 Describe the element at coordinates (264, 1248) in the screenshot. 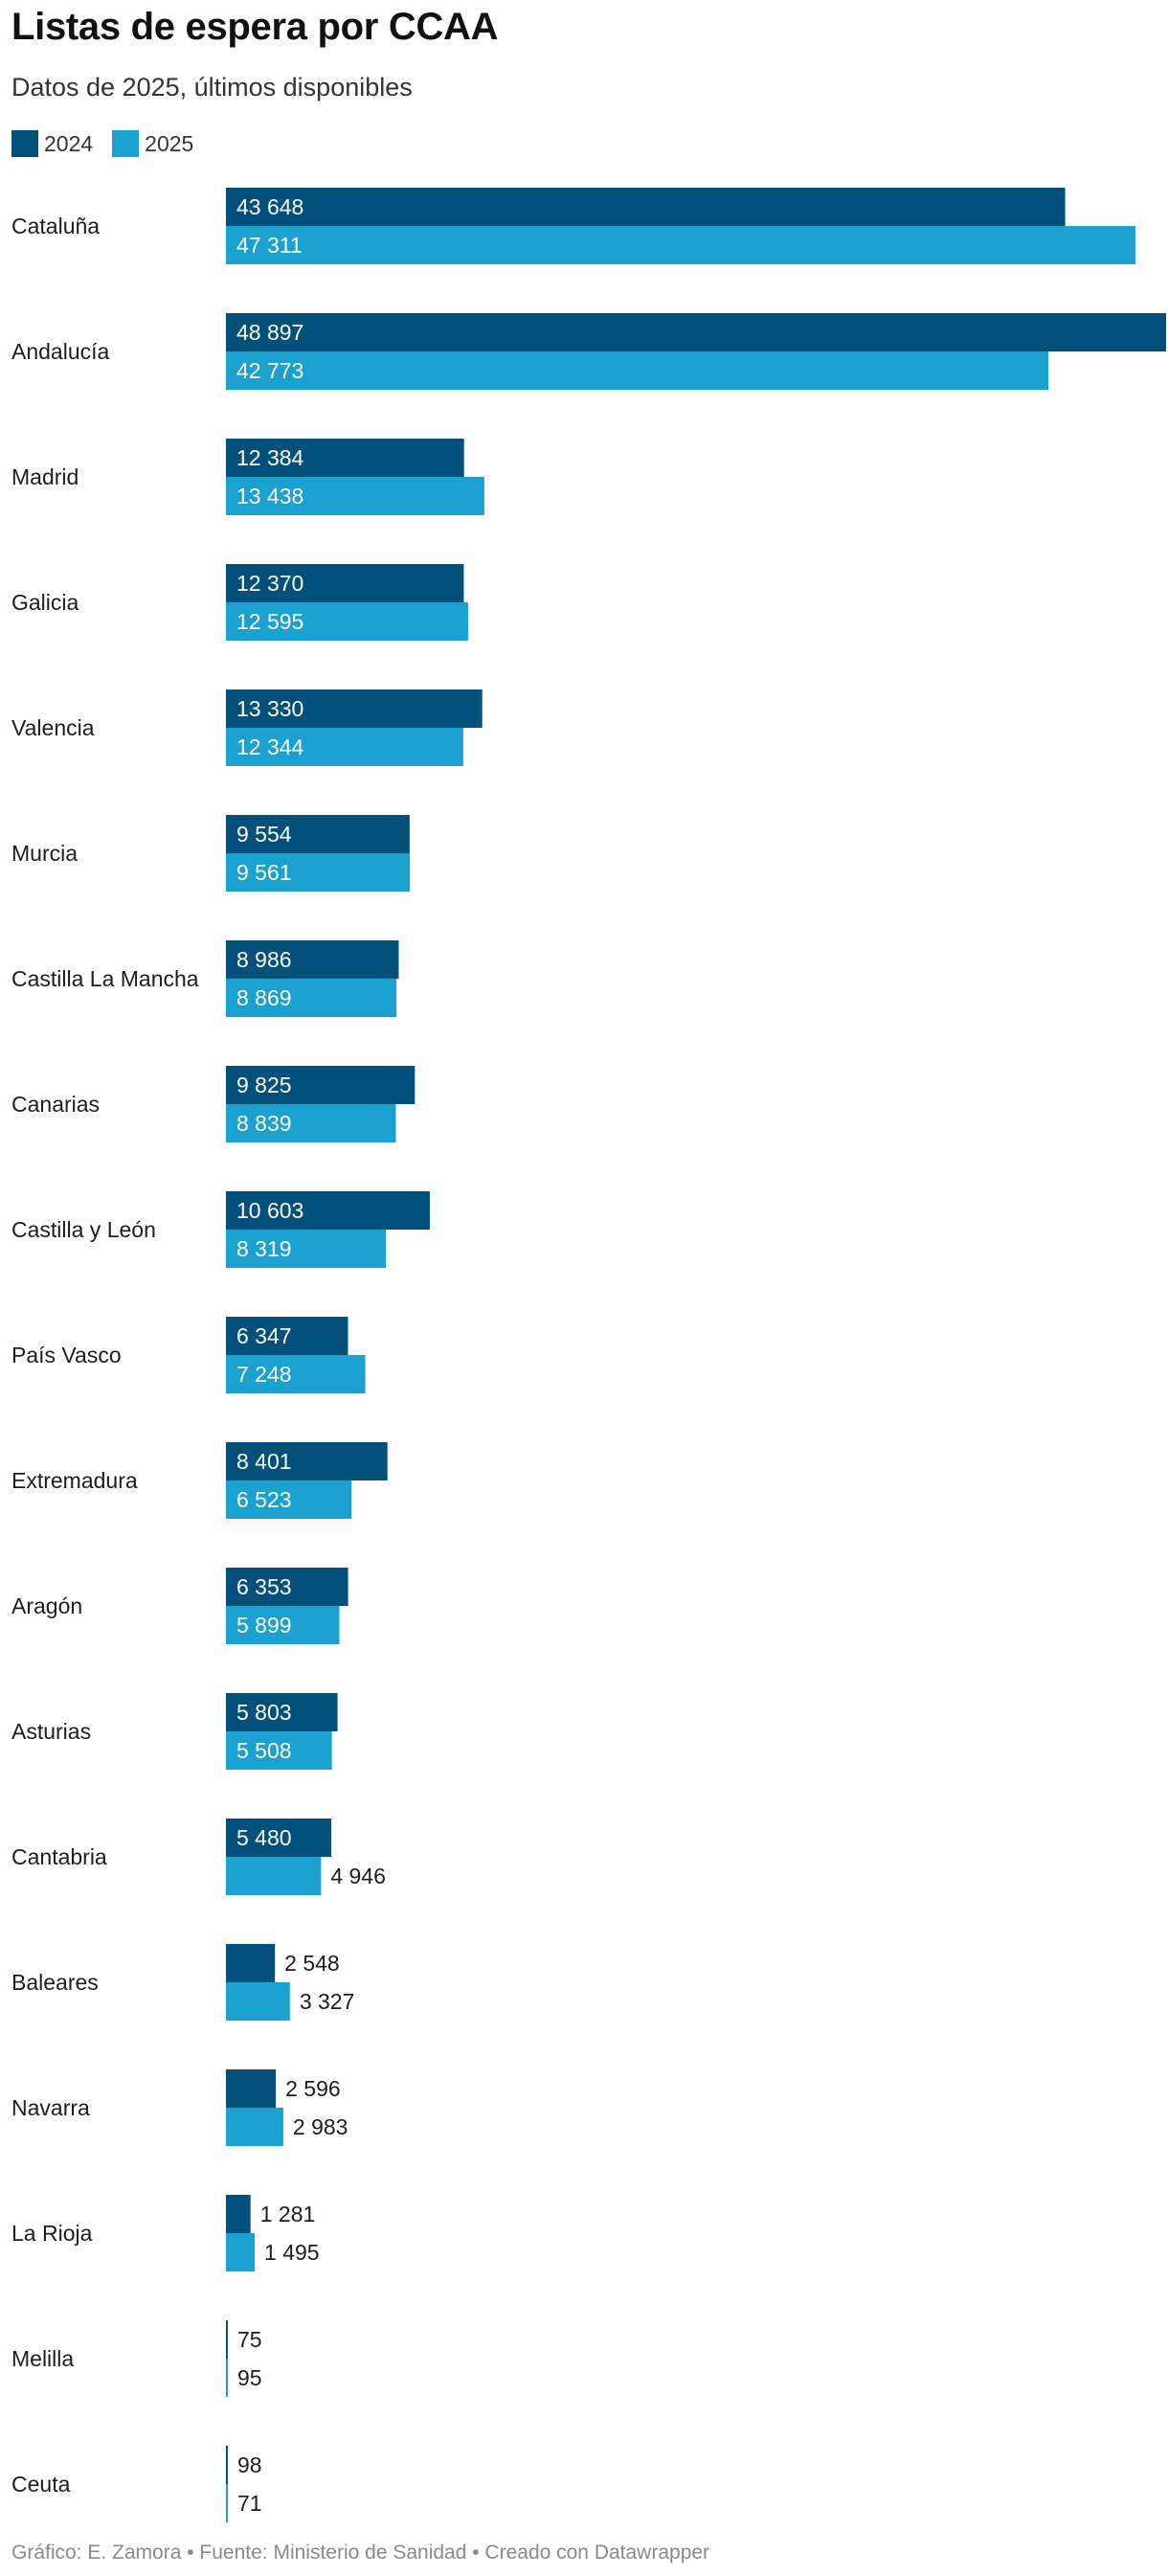

I see `value-label-2025-castilla-y-leon: 8 319` at that location.